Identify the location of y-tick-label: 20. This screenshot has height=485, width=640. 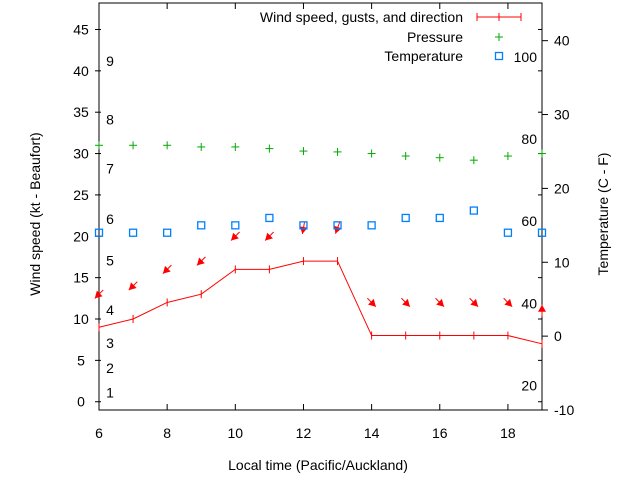
(81, 236).